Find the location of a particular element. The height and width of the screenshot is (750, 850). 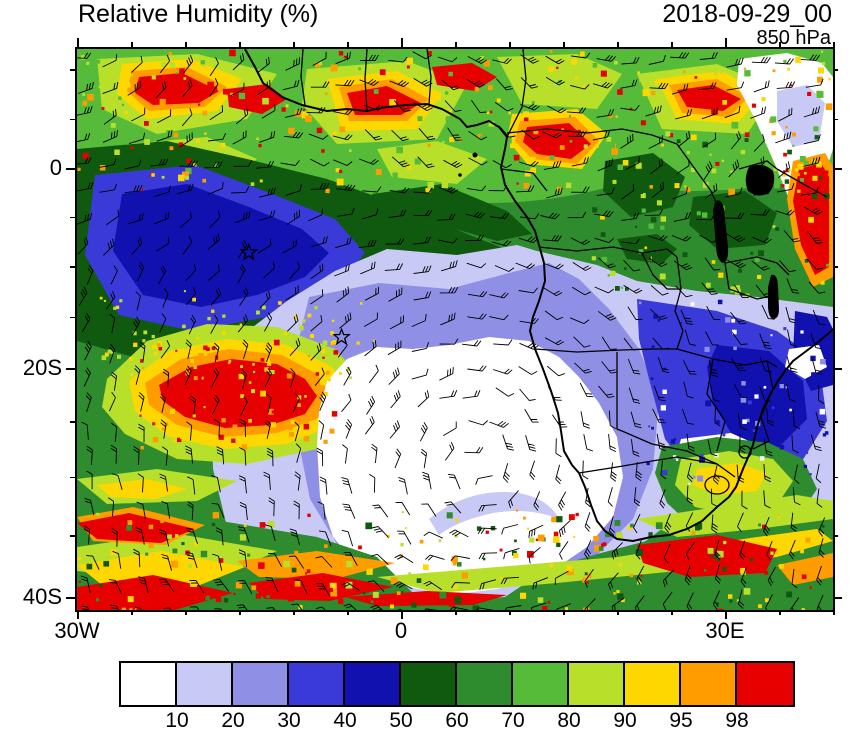

enclave-border is located at coordinates (745, 452).